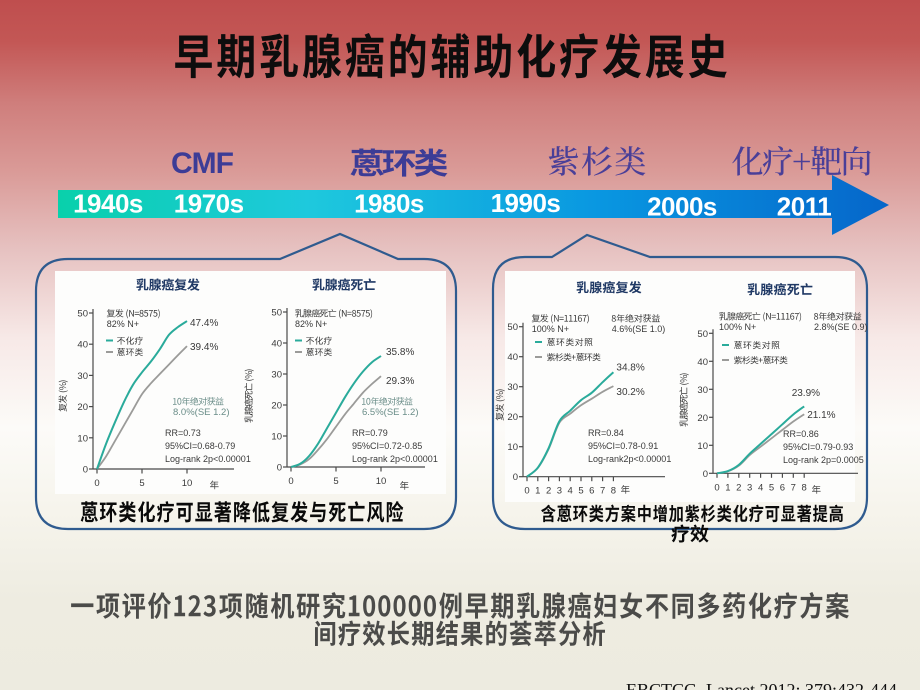 The image size is (920, 690). I want to click on svg-text: 2000s, so click(682, 207).